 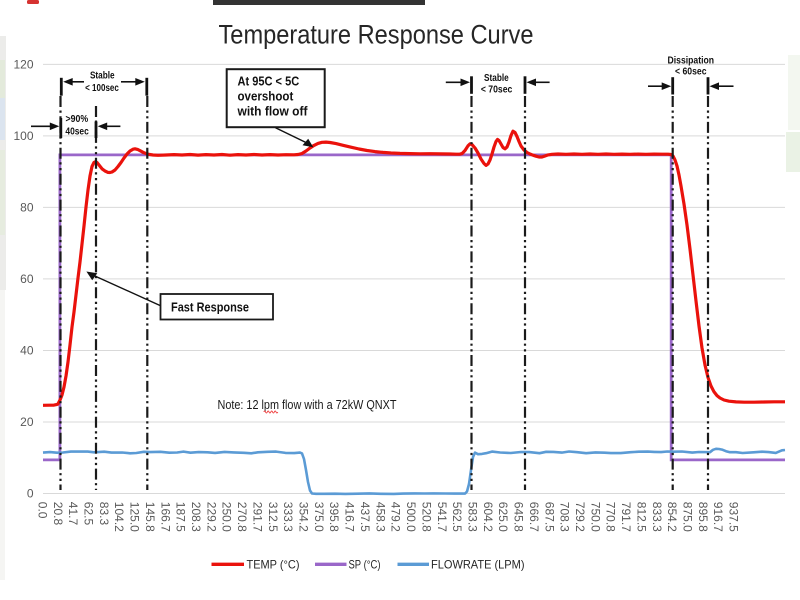 I want to click on svg-text: 270.8, so click(x=242, y=517).